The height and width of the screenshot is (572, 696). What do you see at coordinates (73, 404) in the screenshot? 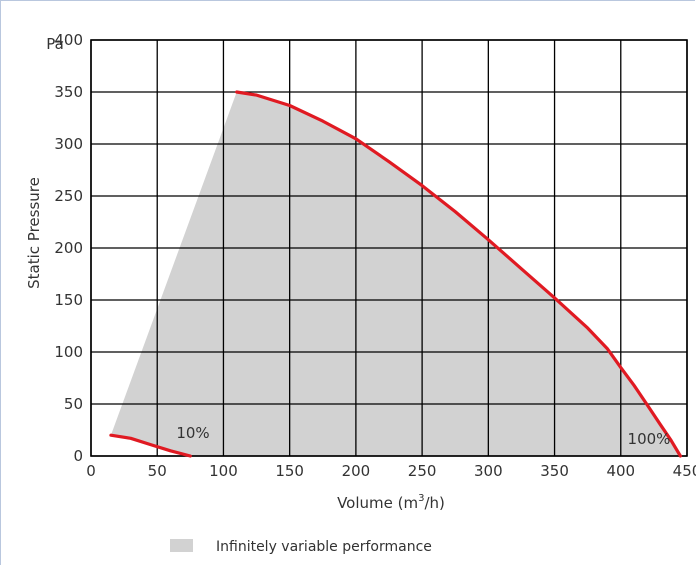
I see `y-tick-label-50: 50` at bounding box center [73, 404].